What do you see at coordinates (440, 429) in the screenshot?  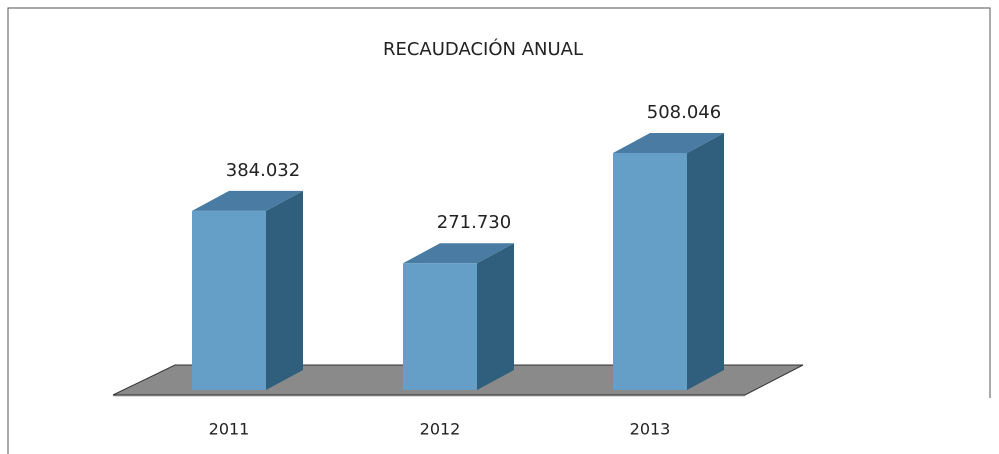 I see `x-tick-label: 2012` at bounding box center [440, 429].